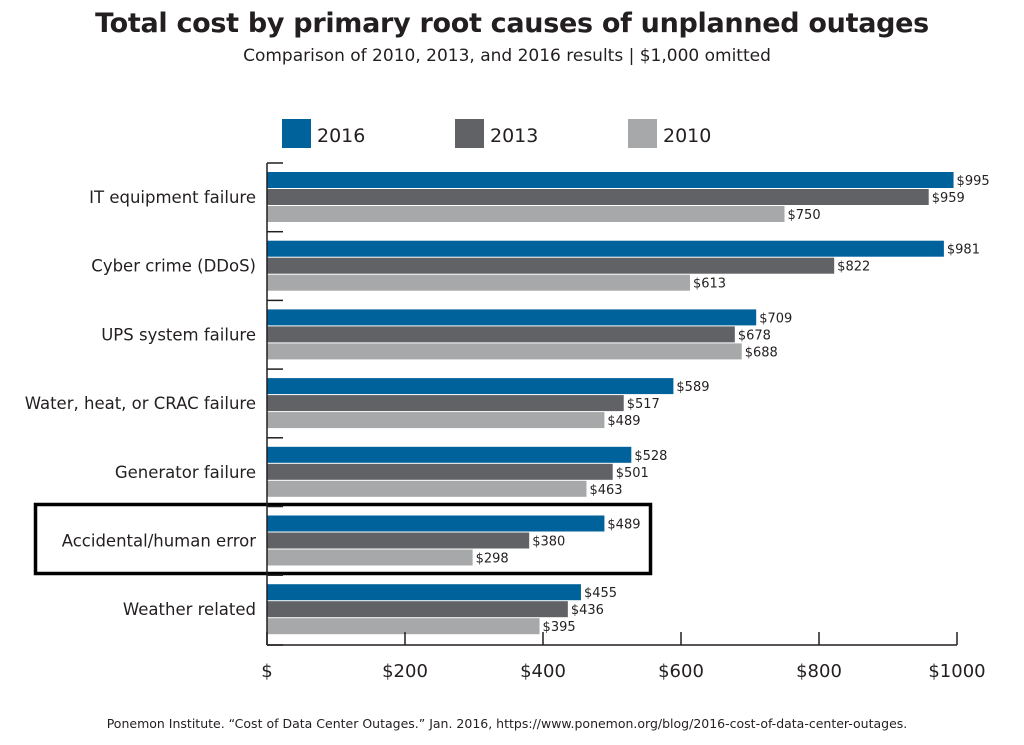  Describe the element at coordinates (853, 267) in the screenshot. I see `value-label-cyber-crime-ddos-2013: $822` at that location.